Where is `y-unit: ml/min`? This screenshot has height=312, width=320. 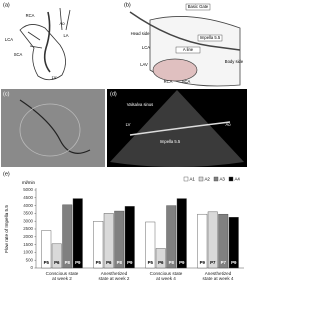 y-unit: ml/min is located at coordinates (28, 182).